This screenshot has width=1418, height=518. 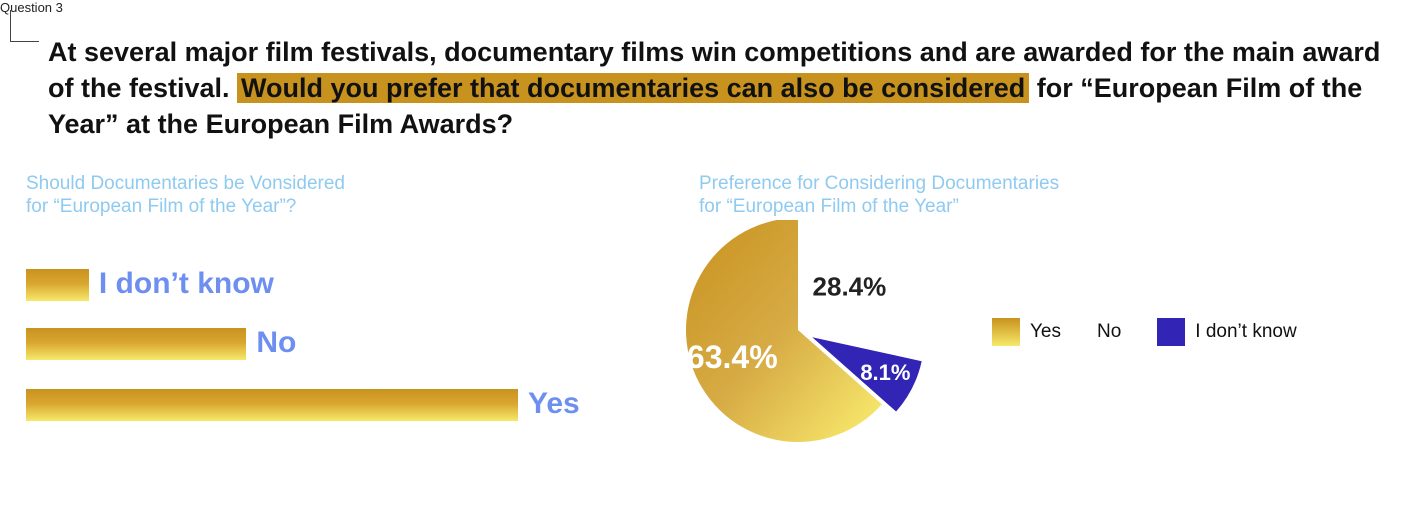 I want to click on pie-label-0: 63.4%, so click(x=732, y=357).